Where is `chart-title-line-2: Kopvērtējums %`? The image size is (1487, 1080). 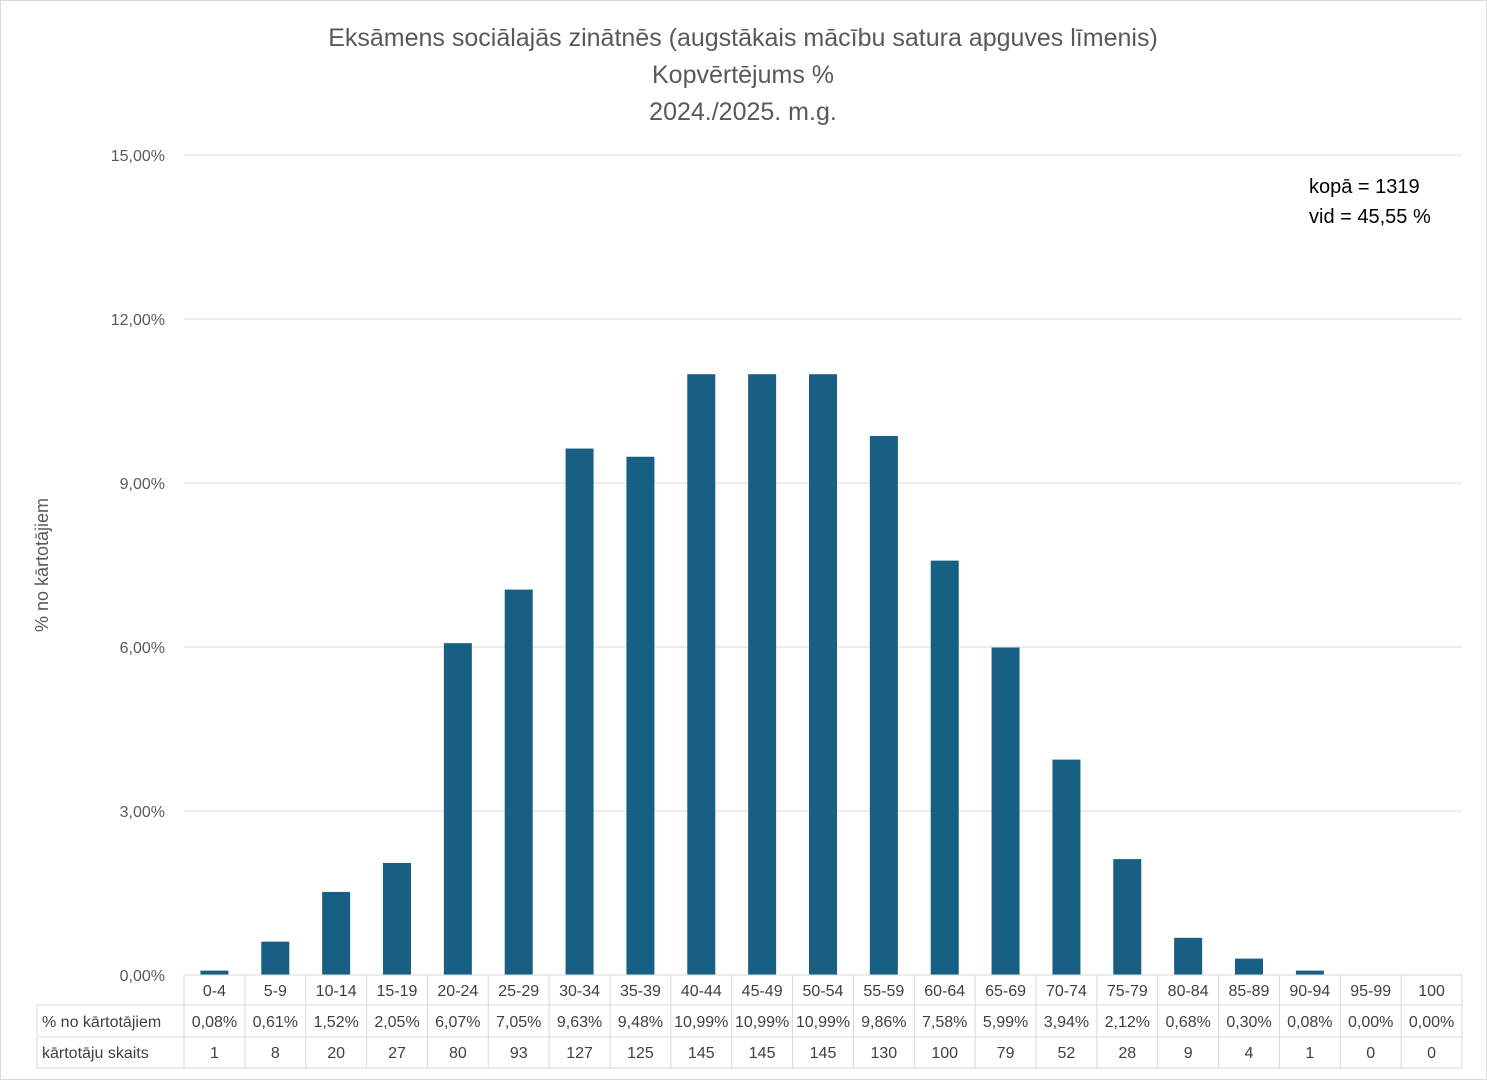 chart-title-line-2: Kopvērtējums % is located at coordinates (743, 75).